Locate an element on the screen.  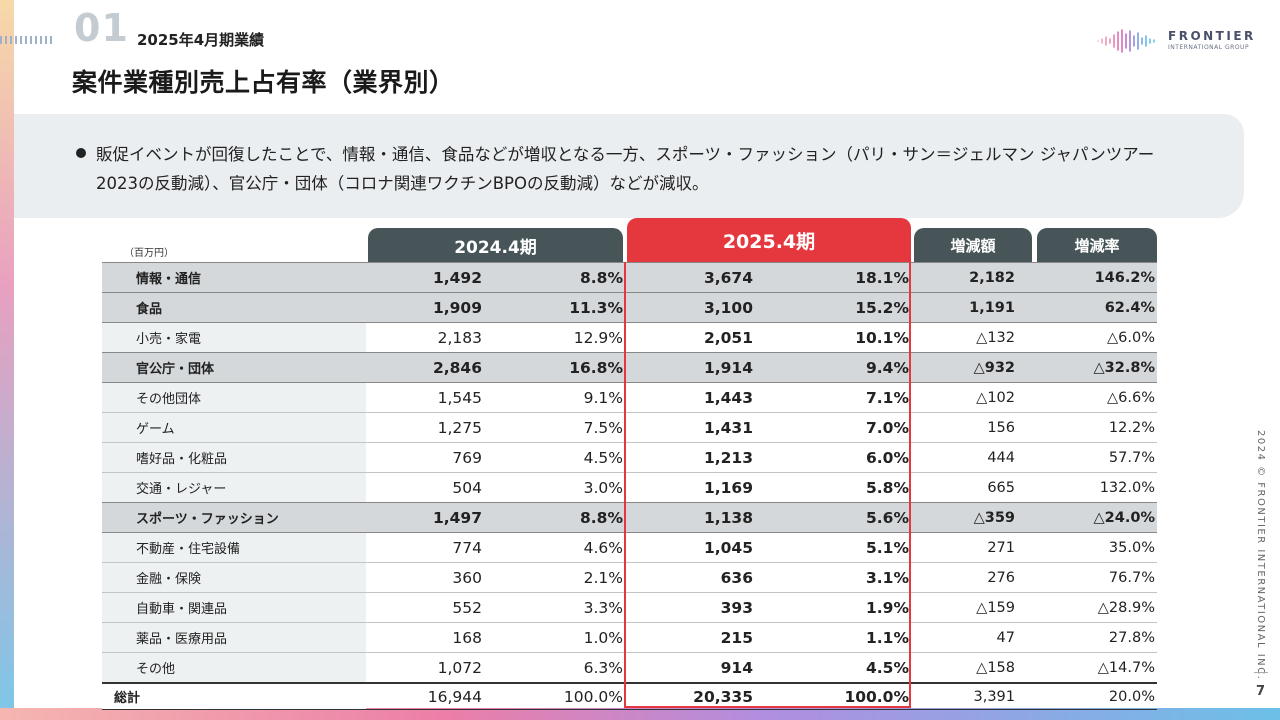
table-row: スポーツ・ファッション 1,497 8.8% 1,138 5.6% △359 △24.0% is located at coordinates (629, 517).